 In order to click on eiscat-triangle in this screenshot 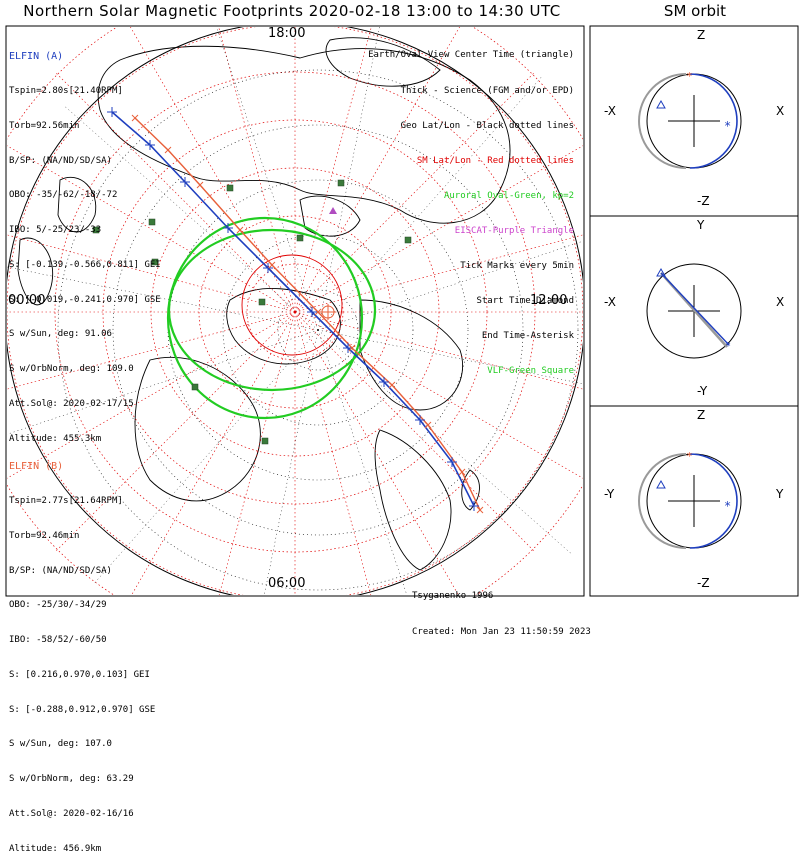, I will do `click(333, 210)`.